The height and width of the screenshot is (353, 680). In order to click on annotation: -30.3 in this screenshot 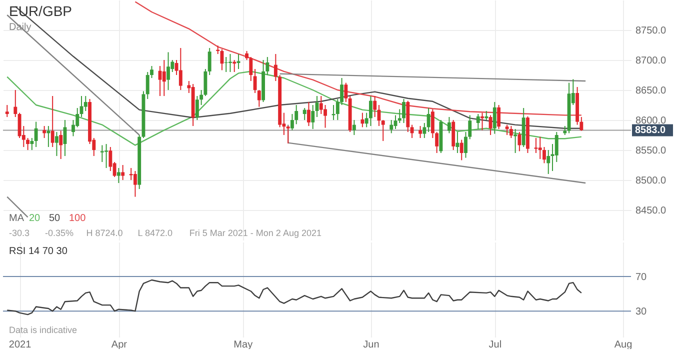, I will do `click(19, 233)`.